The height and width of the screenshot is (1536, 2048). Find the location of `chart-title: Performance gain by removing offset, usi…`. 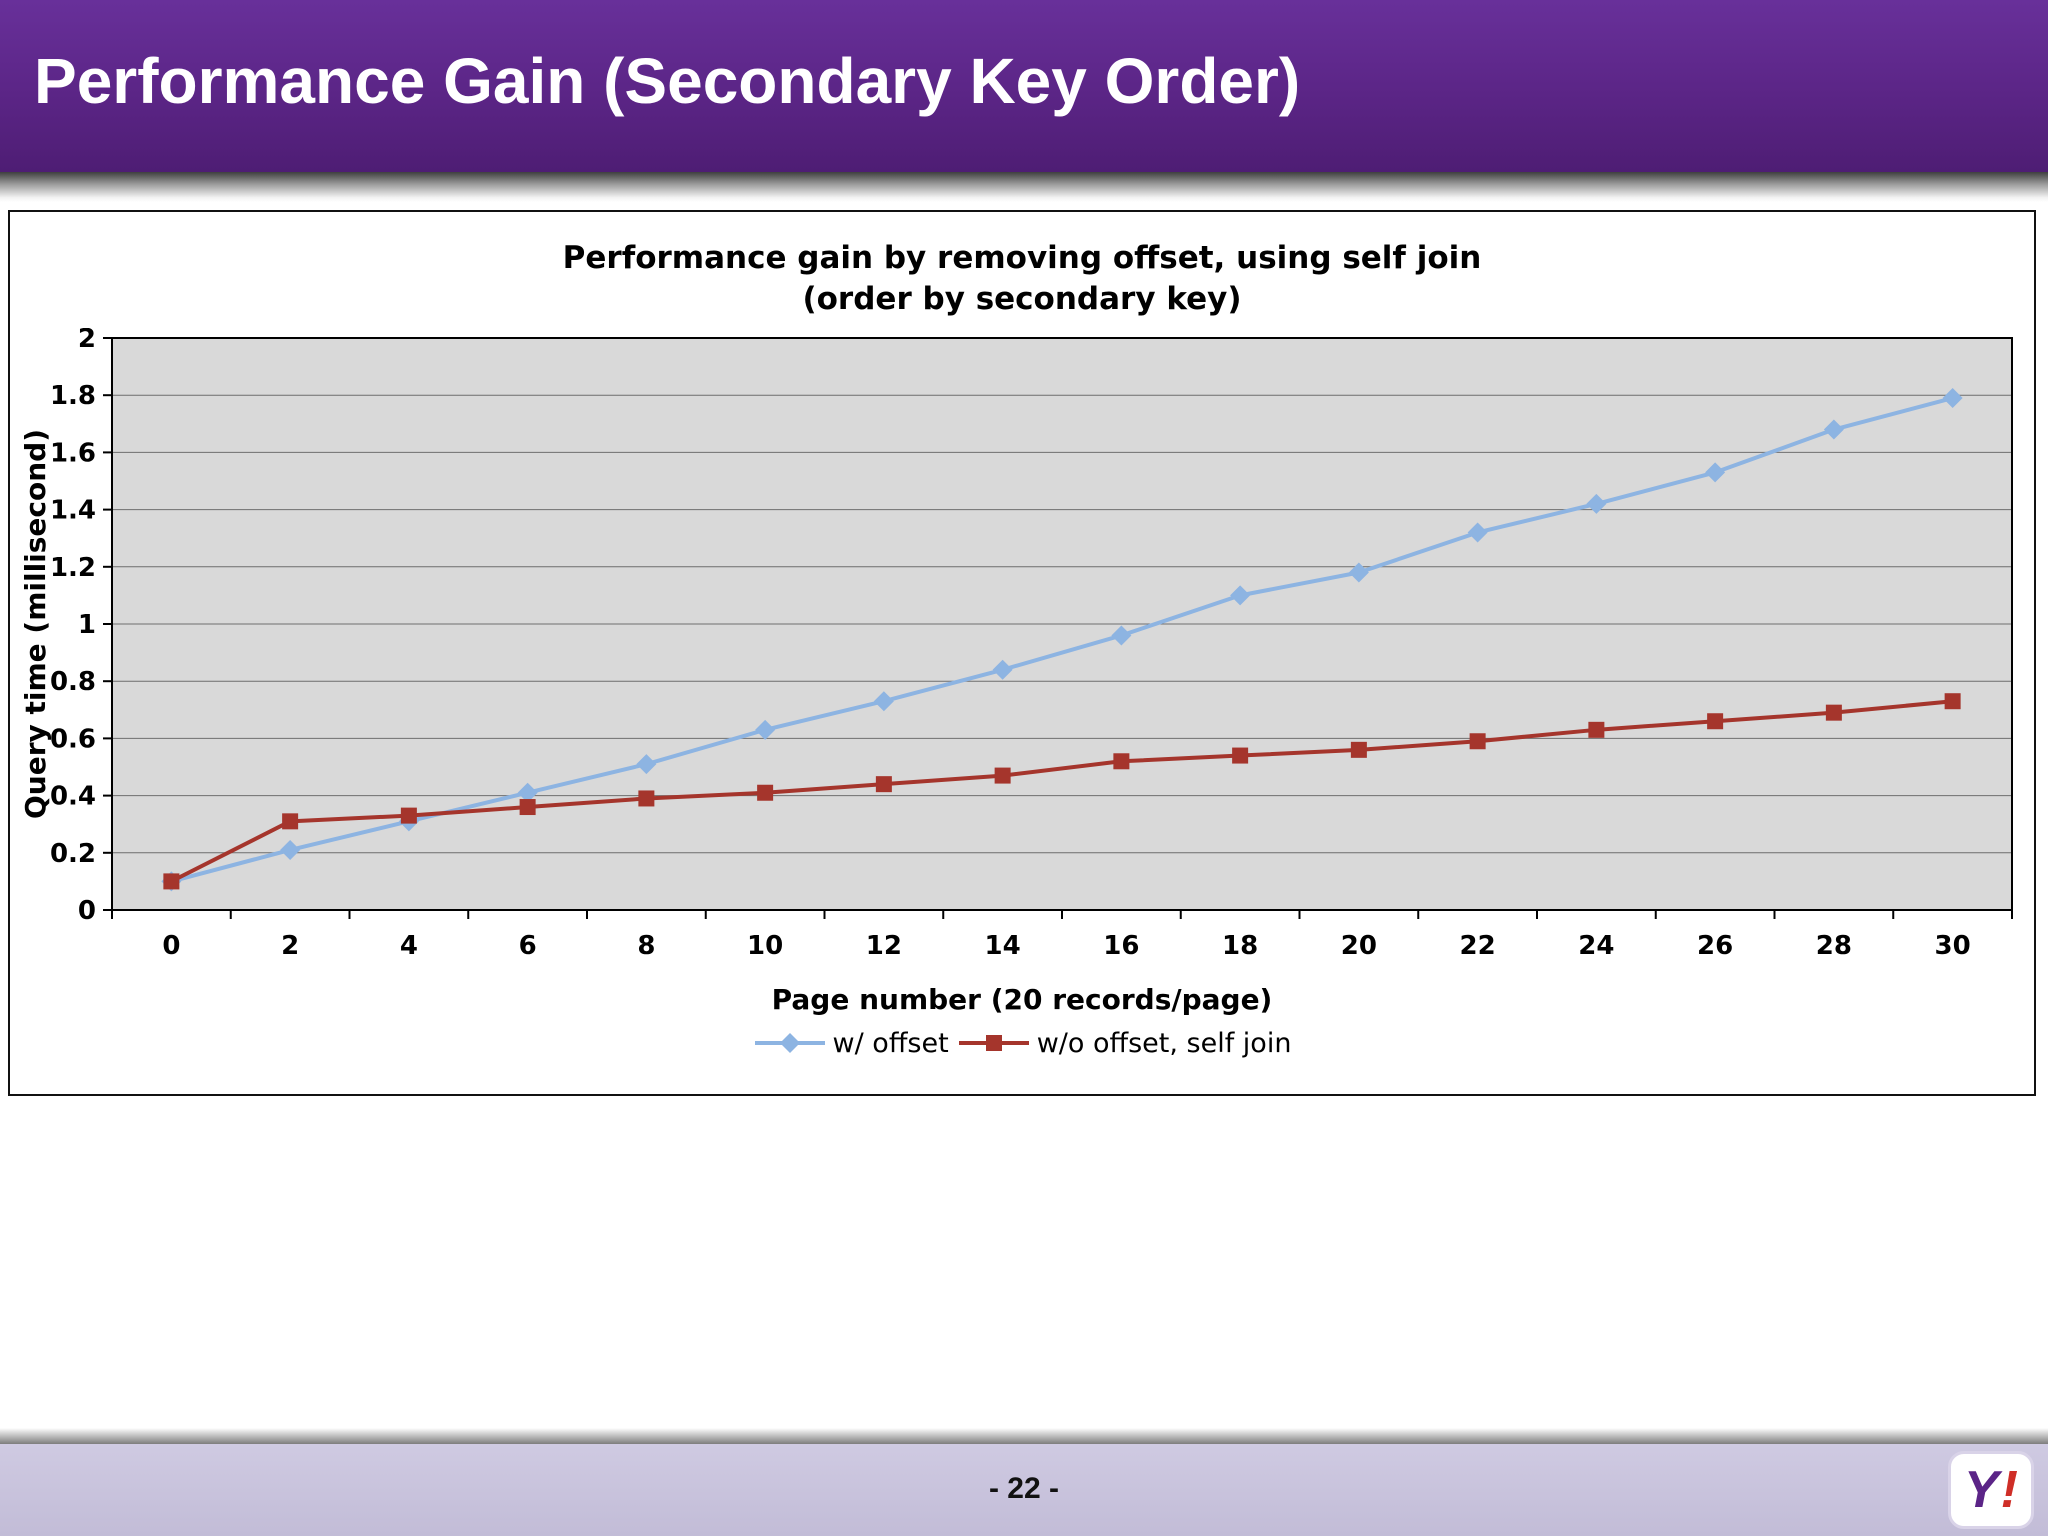

chart-title: Performance gain by removing offset, usi… is located at coordinates (1022, 279).